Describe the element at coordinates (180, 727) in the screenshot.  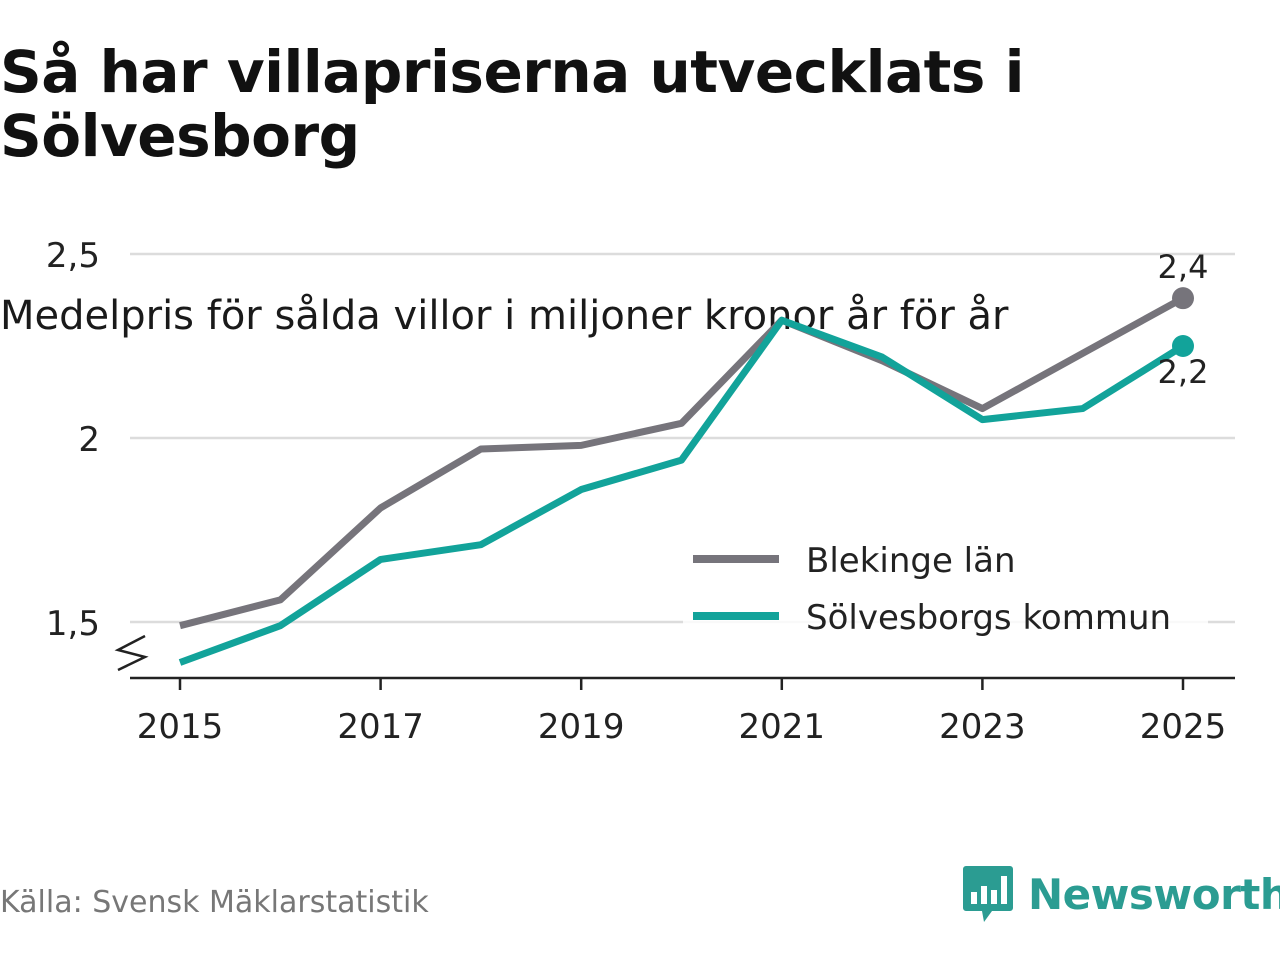
I see `x-tick-label: 2015` at that location.